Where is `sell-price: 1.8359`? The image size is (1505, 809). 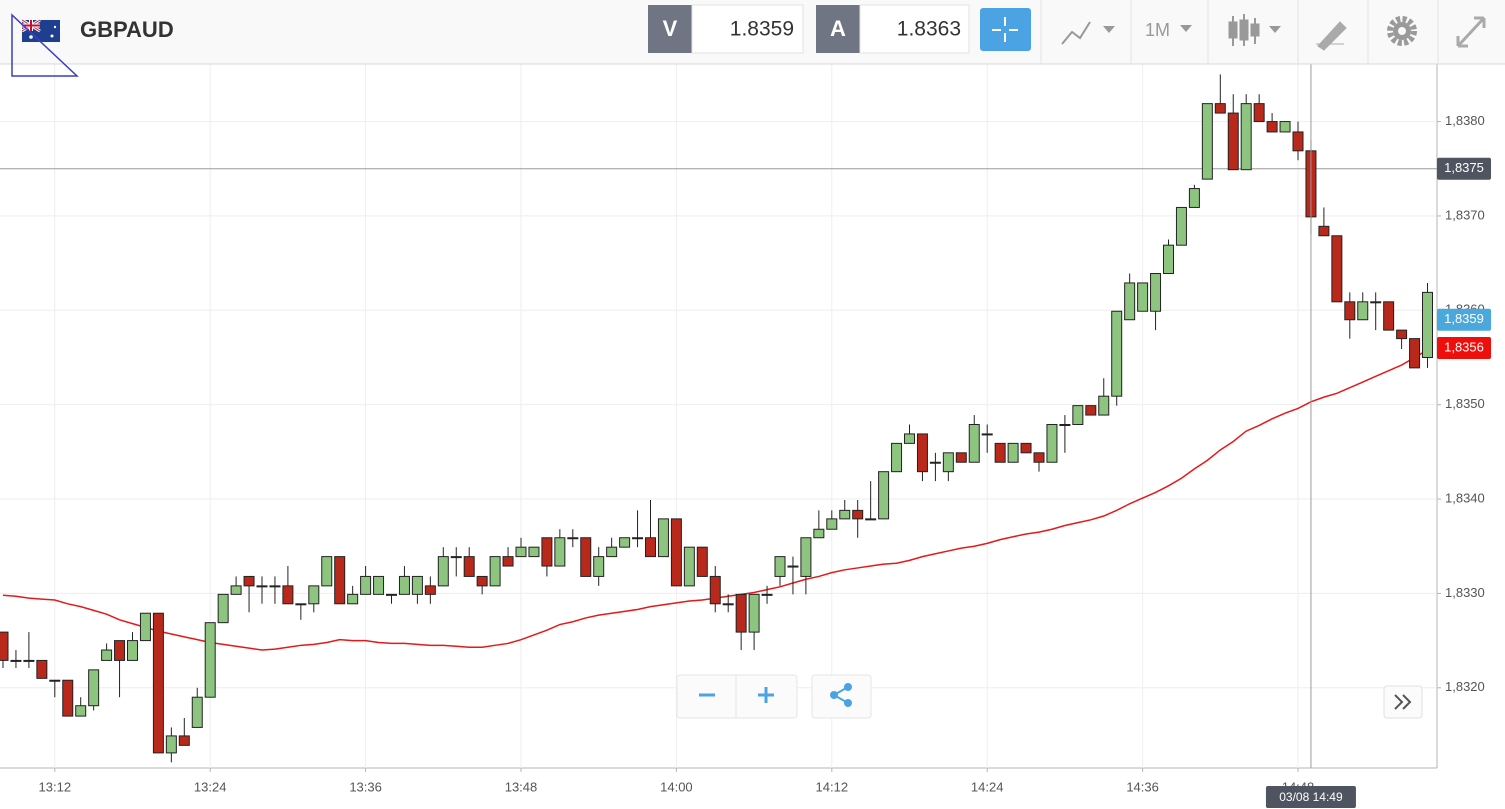 sell-price: 1.8359 is located at coordinates (762, 29).